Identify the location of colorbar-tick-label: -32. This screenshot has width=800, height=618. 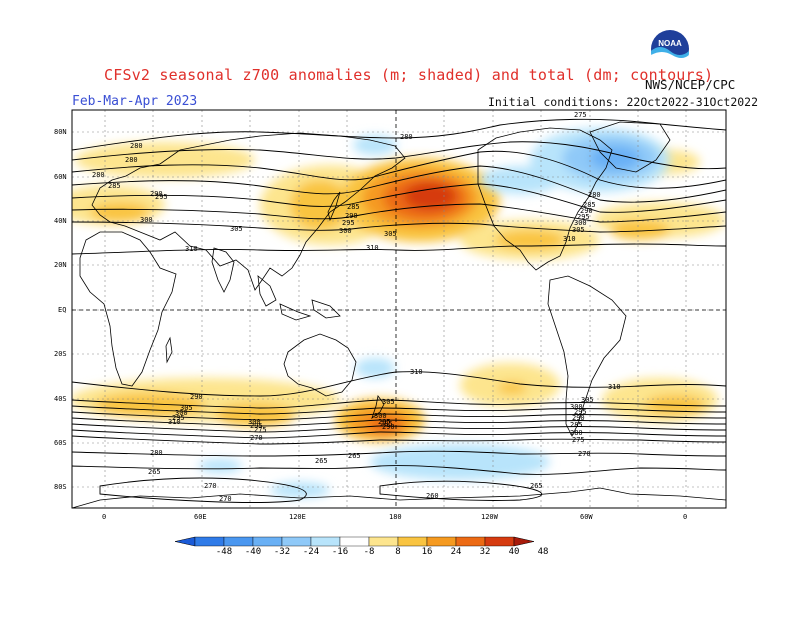
(282, 552).